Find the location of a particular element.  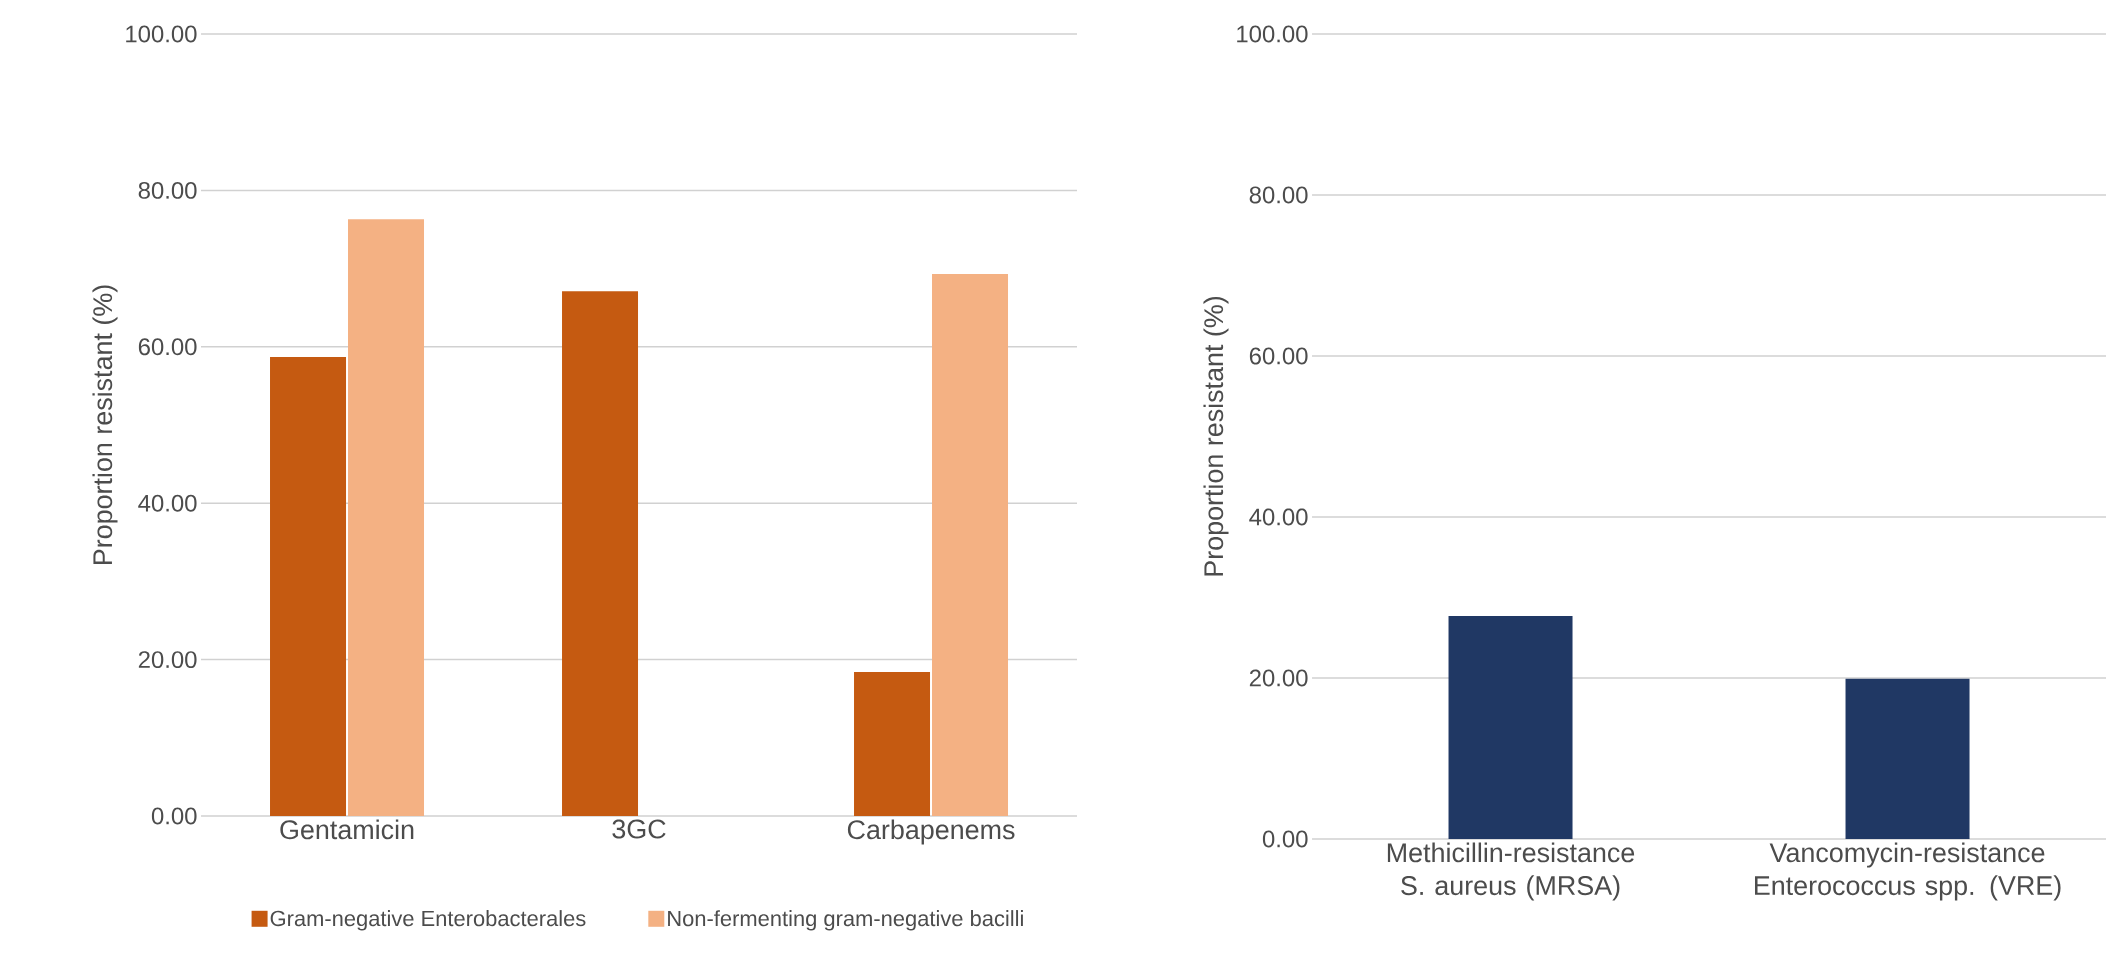

legend-label: Non-fermenting gram-negative bacilli is located at coordinates (845, 920).